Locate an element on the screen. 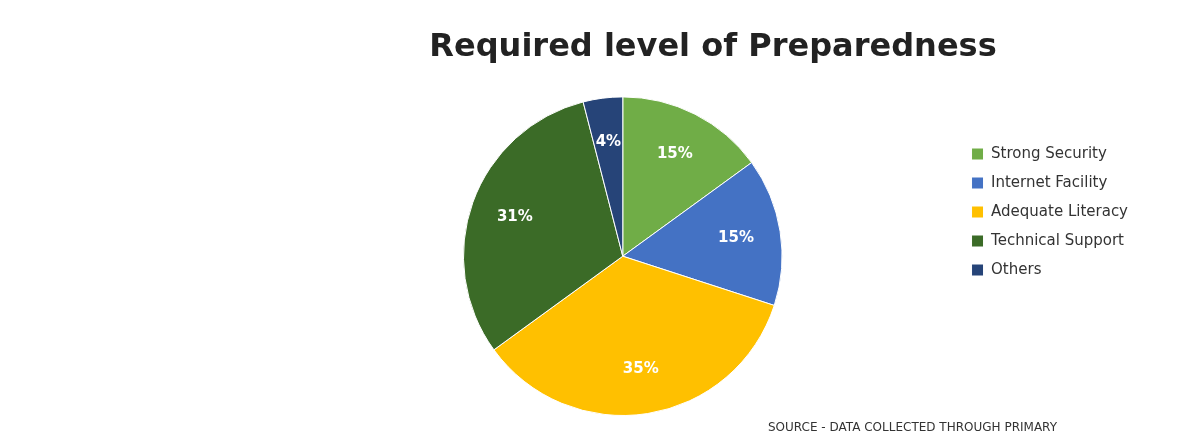 The height and width of the screenshot is (446, 1186). data-label: 4% is located at coordinates (608, 141).